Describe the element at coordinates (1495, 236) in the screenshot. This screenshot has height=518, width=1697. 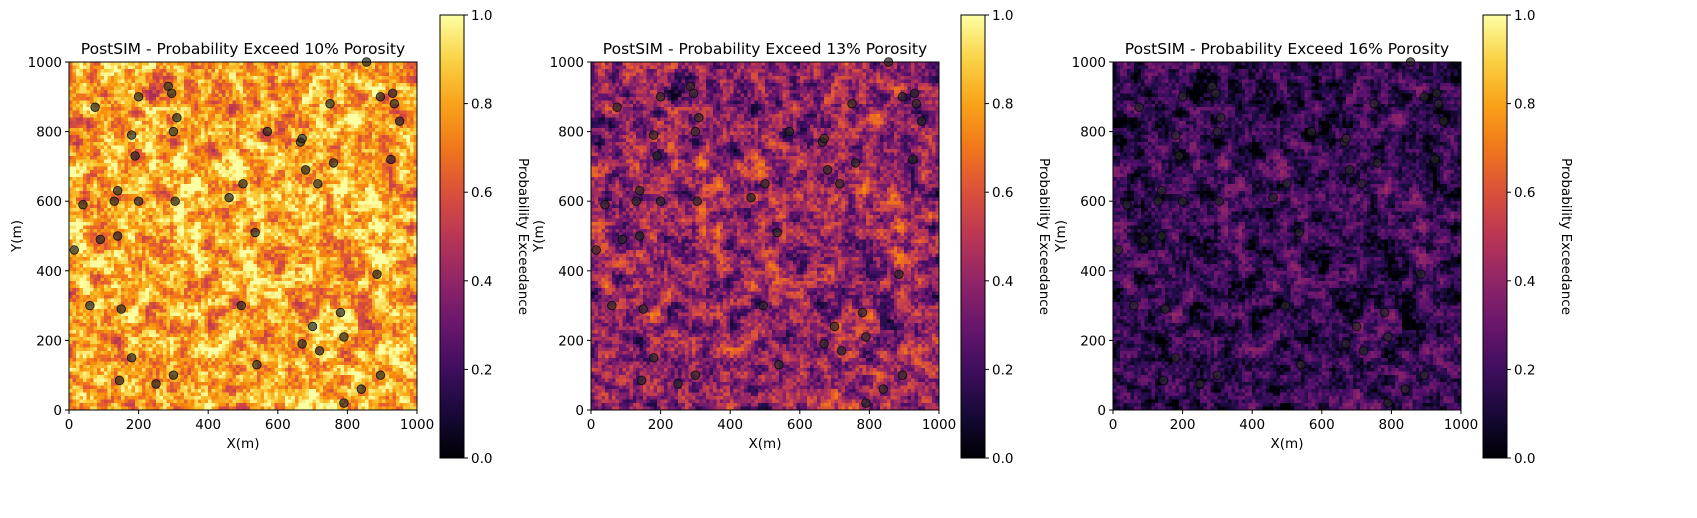
I see `colorbar-gradient` at that location.